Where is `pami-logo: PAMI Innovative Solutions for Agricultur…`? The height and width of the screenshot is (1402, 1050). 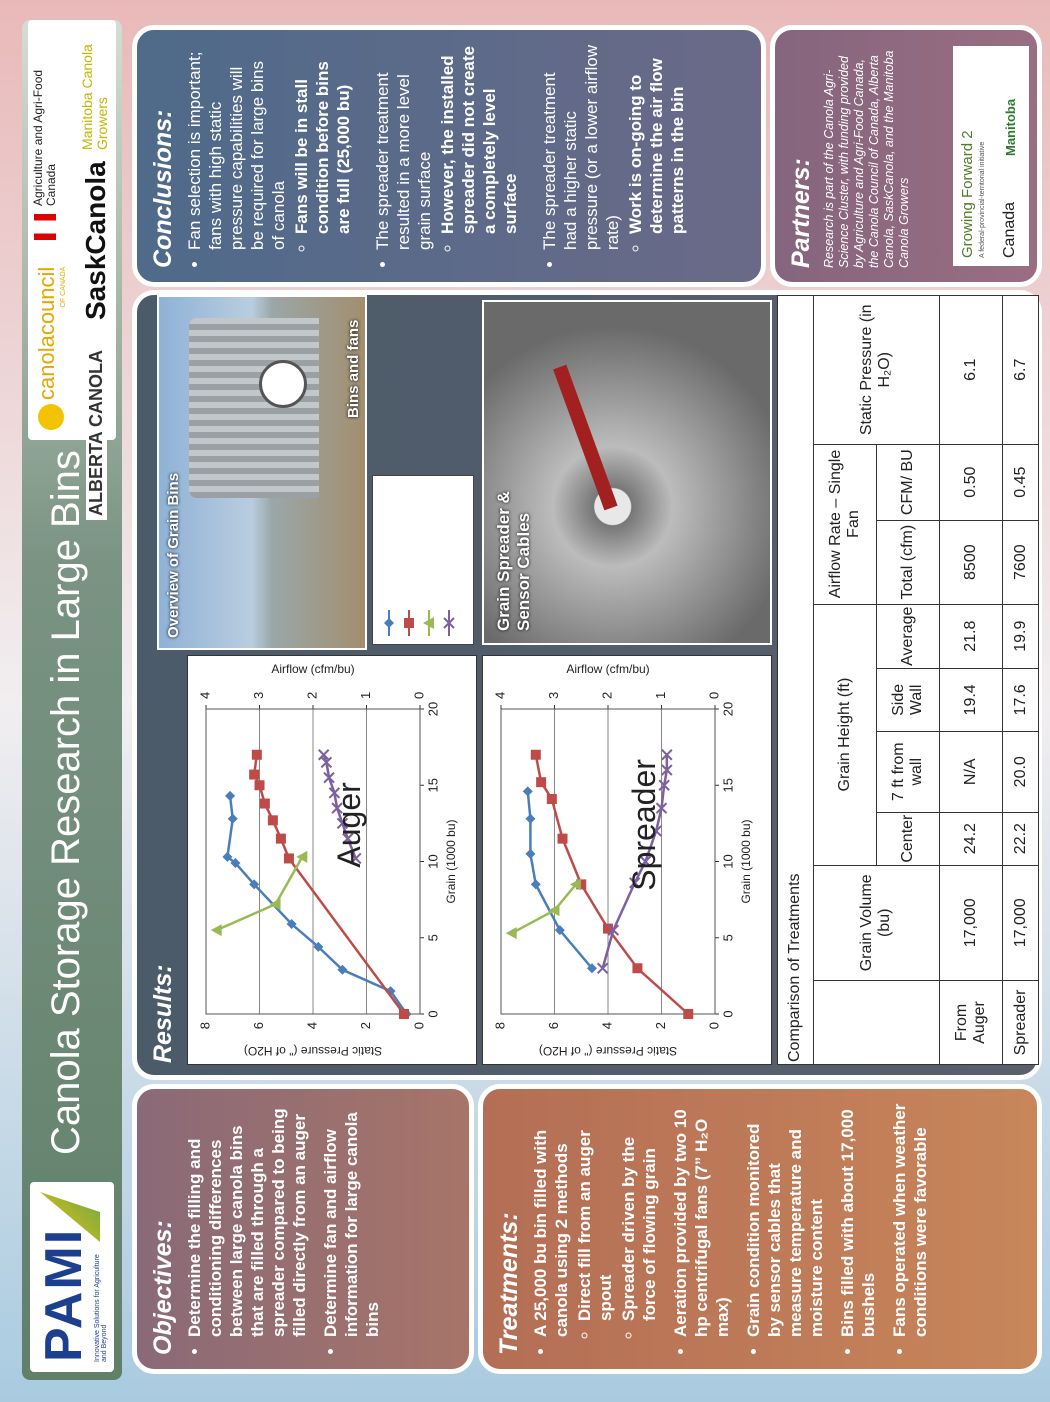 pami-logo: PAMI Innovative Solutions for Agricultur… is located at coordinates (72, 1277).